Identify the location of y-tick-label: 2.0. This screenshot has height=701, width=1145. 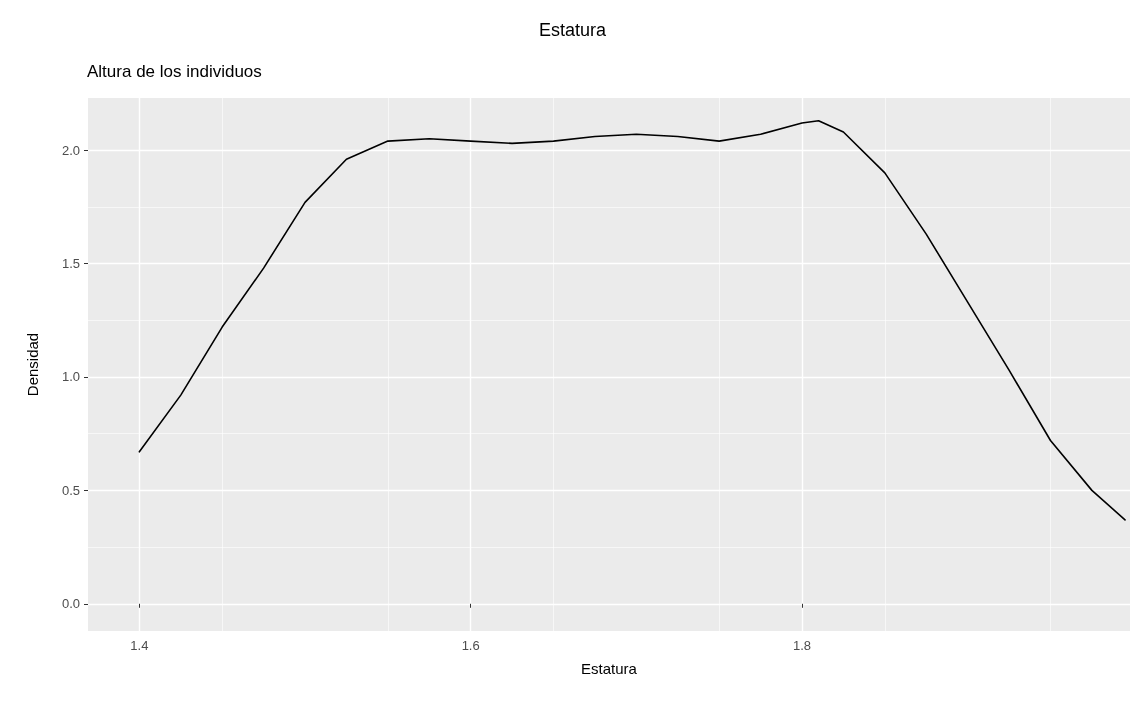
(70, 150).